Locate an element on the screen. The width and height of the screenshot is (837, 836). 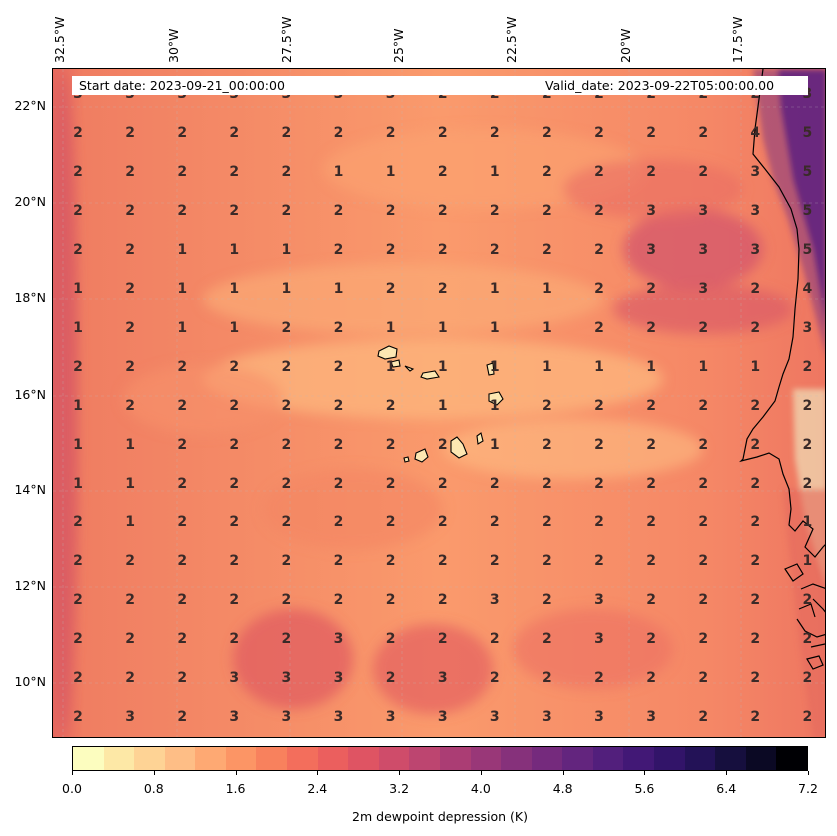
island-brava is located at coordinates (406, 459).